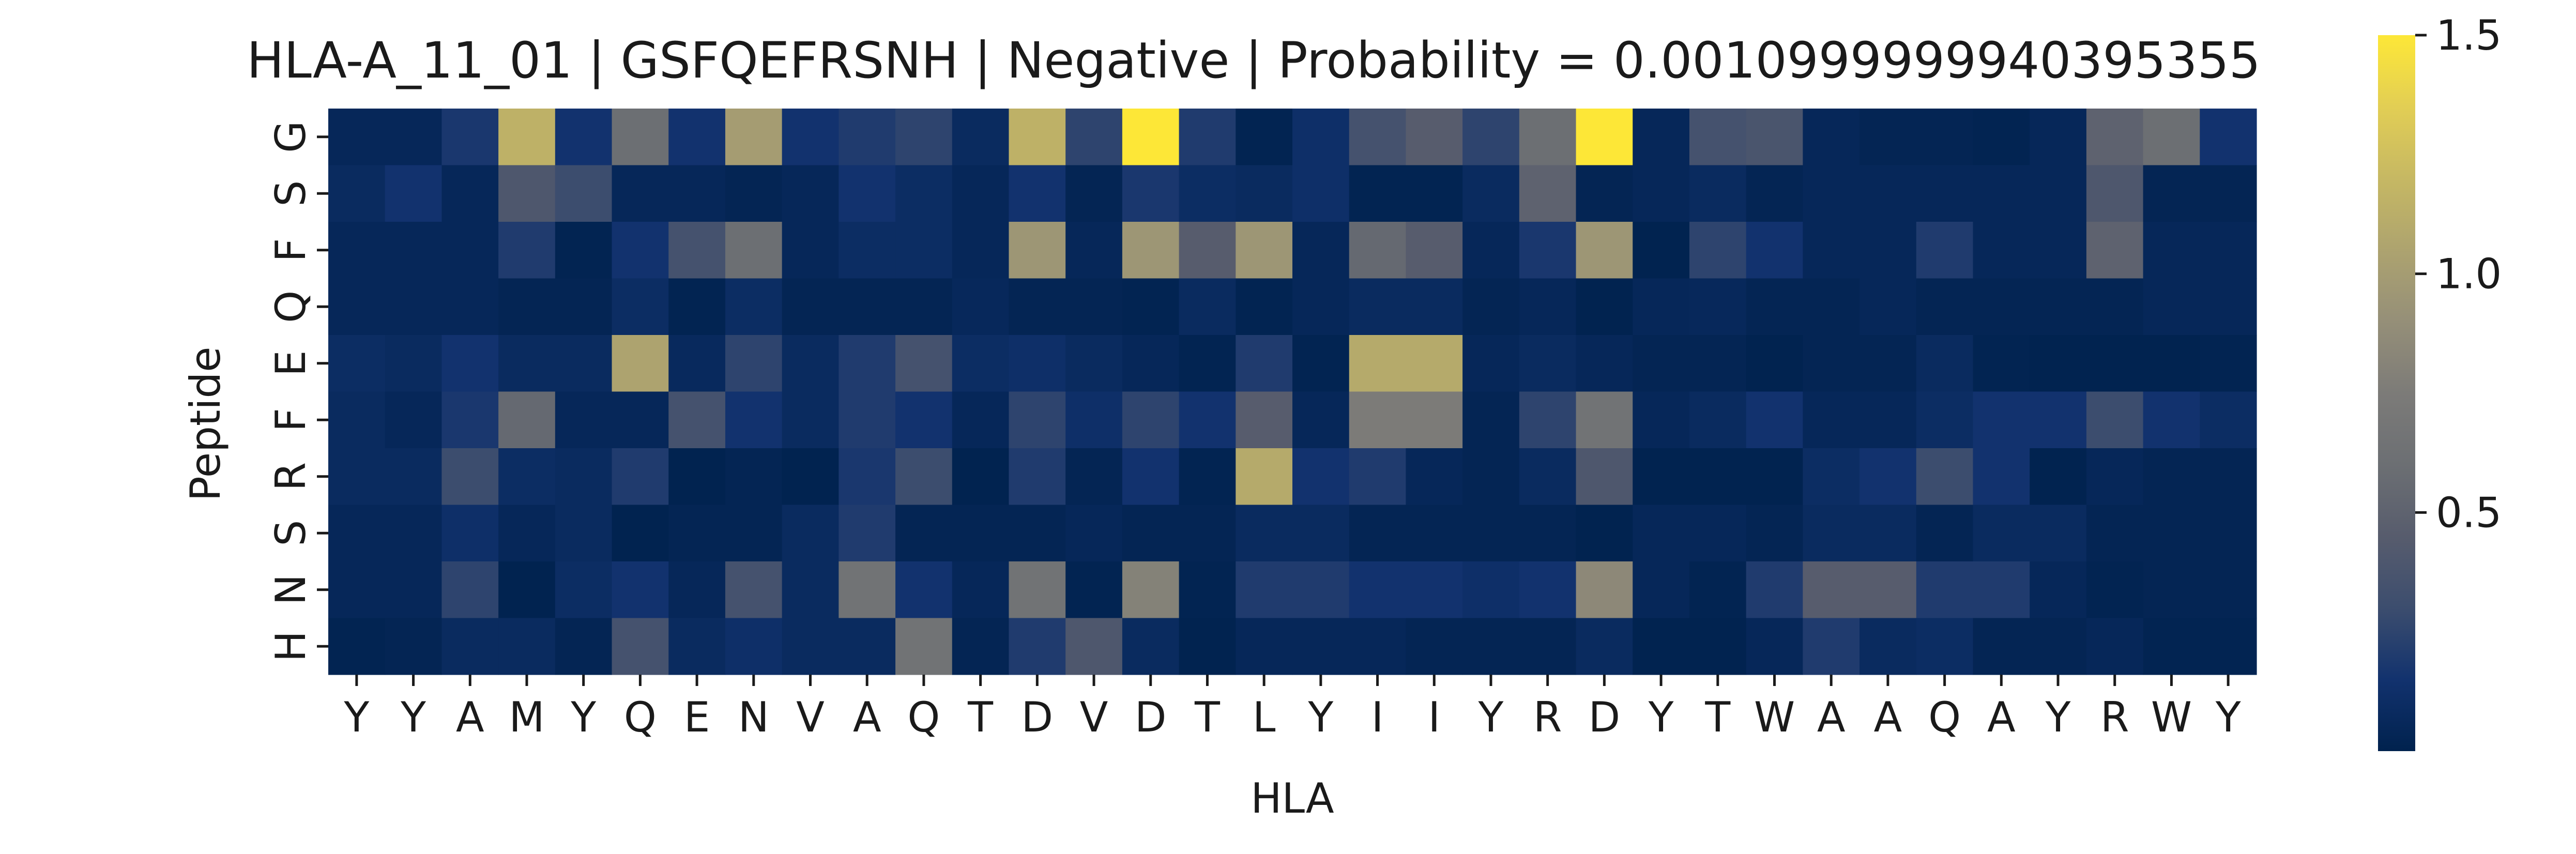 The height and width of the screenshot is (854, 2576). I want to click on x-tick-label: A, so click(470, 717).